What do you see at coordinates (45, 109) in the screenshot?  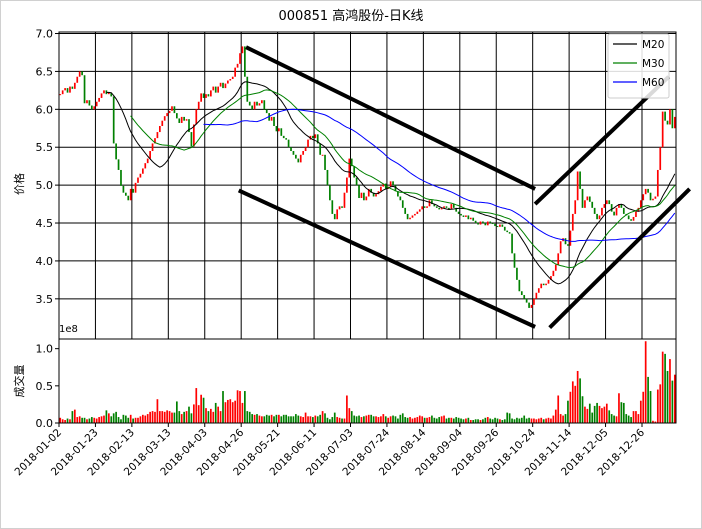 I see `price-tick-label: 6.0` at bounding box center [45, 109].